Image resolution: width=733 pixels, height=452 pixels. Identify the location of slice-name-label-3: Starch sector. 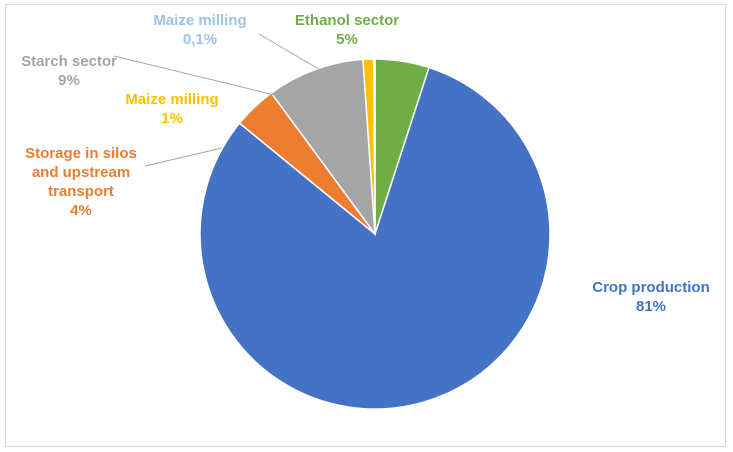
(69, 61).